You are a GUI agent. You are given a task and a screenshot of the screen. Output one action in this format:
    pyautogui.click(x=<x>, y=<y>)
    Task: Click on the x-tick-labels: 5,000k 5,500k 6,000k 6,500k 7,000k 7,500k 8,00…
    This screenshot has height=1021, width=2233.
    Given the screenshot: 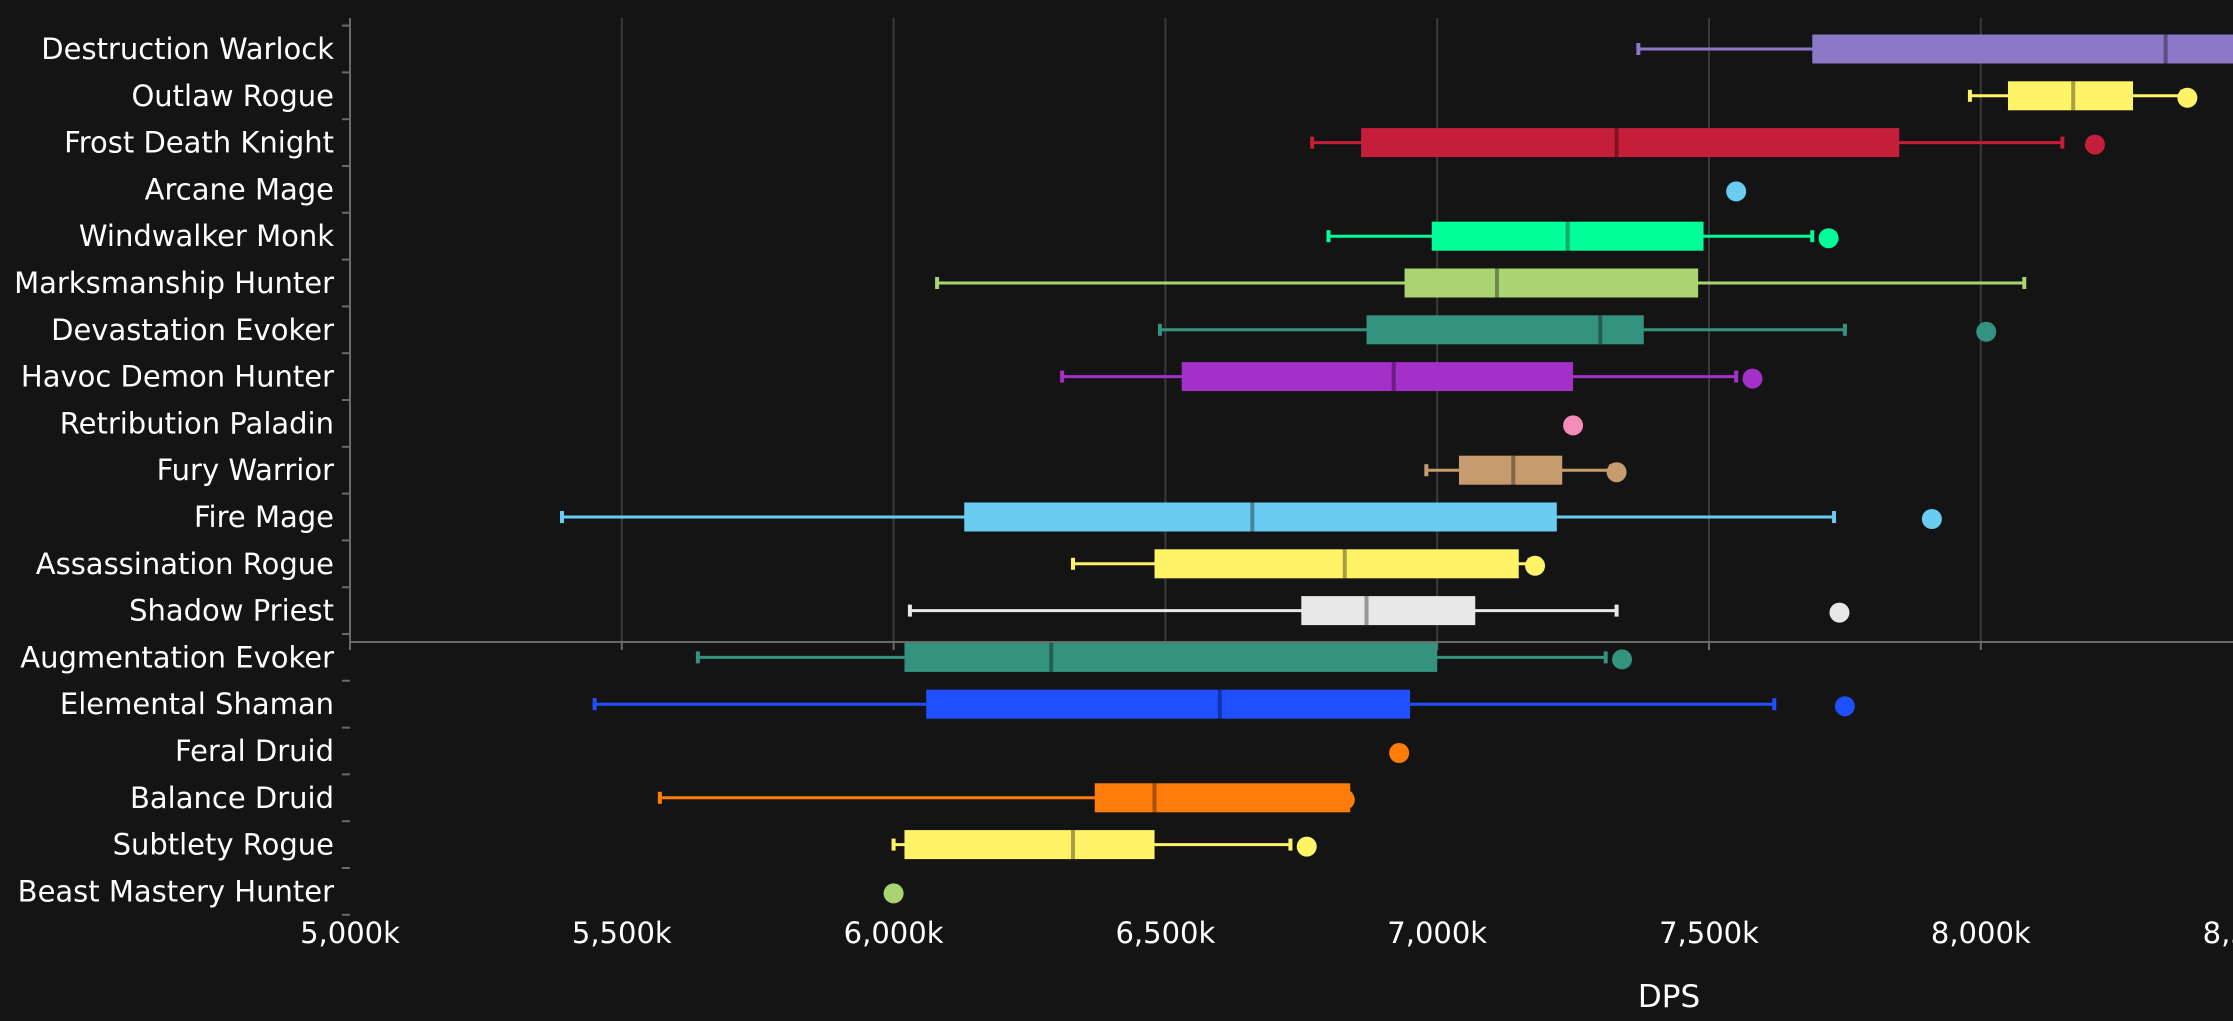 What is the action you would take?
    pyautogui.click(x=1266, y=933)
    